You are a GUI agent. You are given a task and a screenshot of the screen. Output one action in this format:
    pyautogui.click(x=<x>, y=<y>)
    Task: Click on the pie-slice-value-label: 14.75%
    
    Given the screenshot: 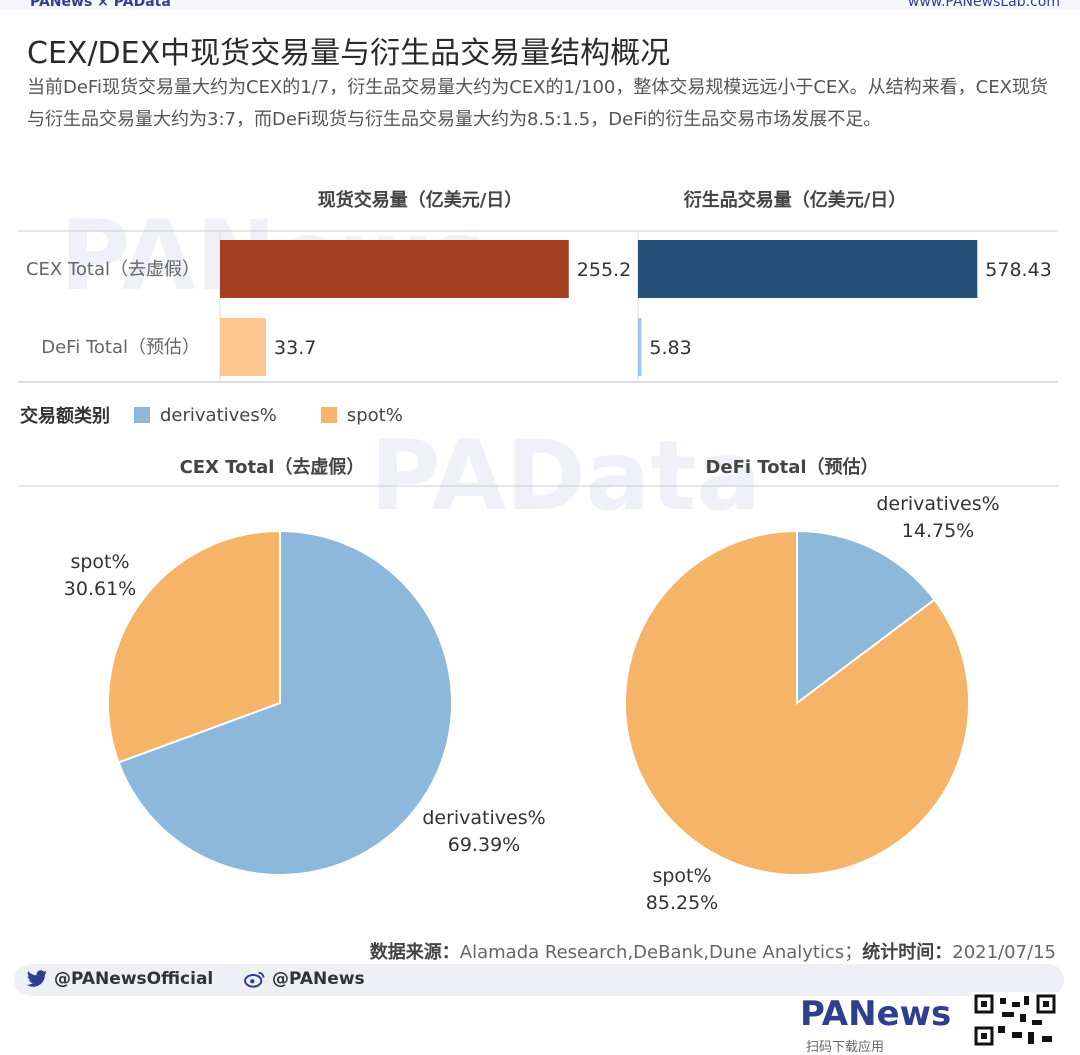 What is the action you would take?
    pyautogui.click(x=938, y=531)
    